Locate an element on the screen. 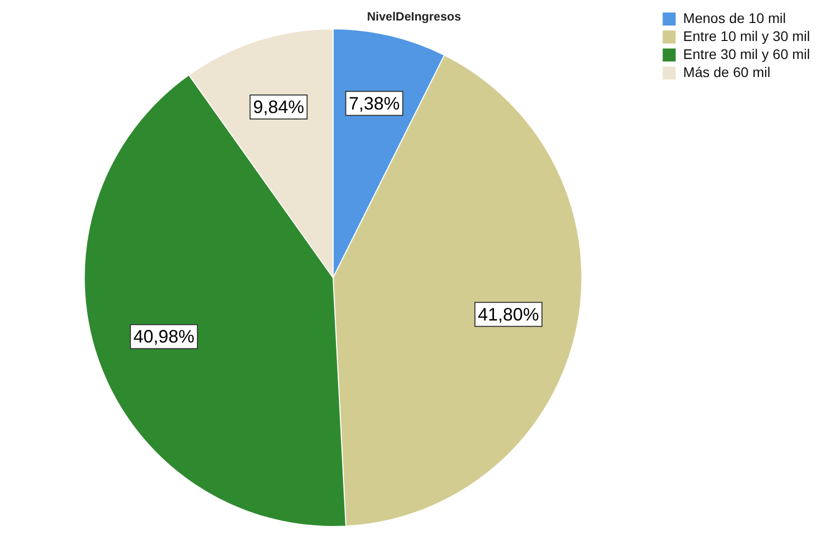 The image size is (838, 535). data-label: 40,98% is located at coordinates (163, 336).